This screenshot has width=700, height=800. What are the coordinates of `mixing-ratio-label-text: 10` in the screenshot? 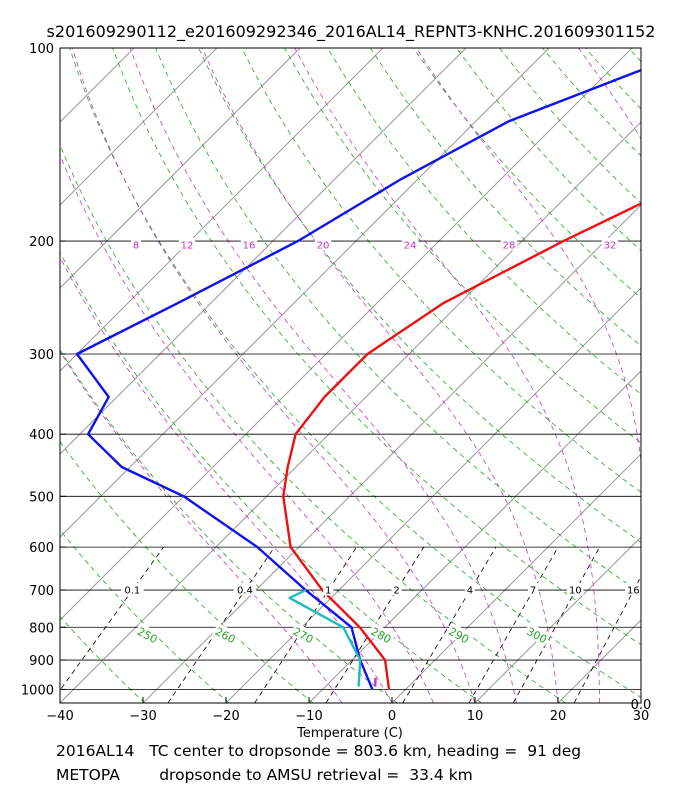 It's located at (575, 591).